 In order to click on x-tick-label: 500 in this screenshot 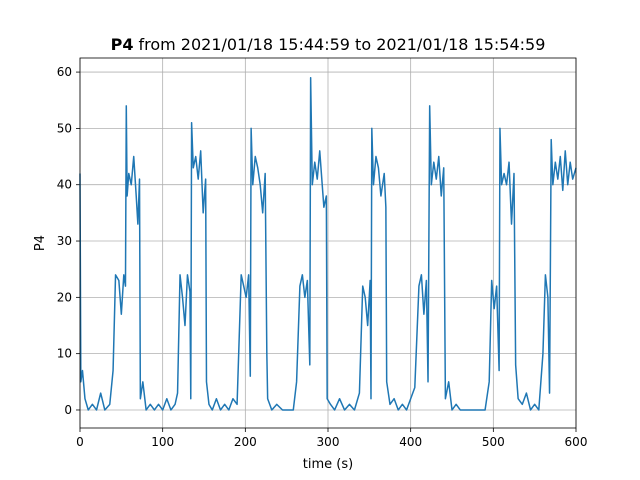, I will do `click(493, 442)`.